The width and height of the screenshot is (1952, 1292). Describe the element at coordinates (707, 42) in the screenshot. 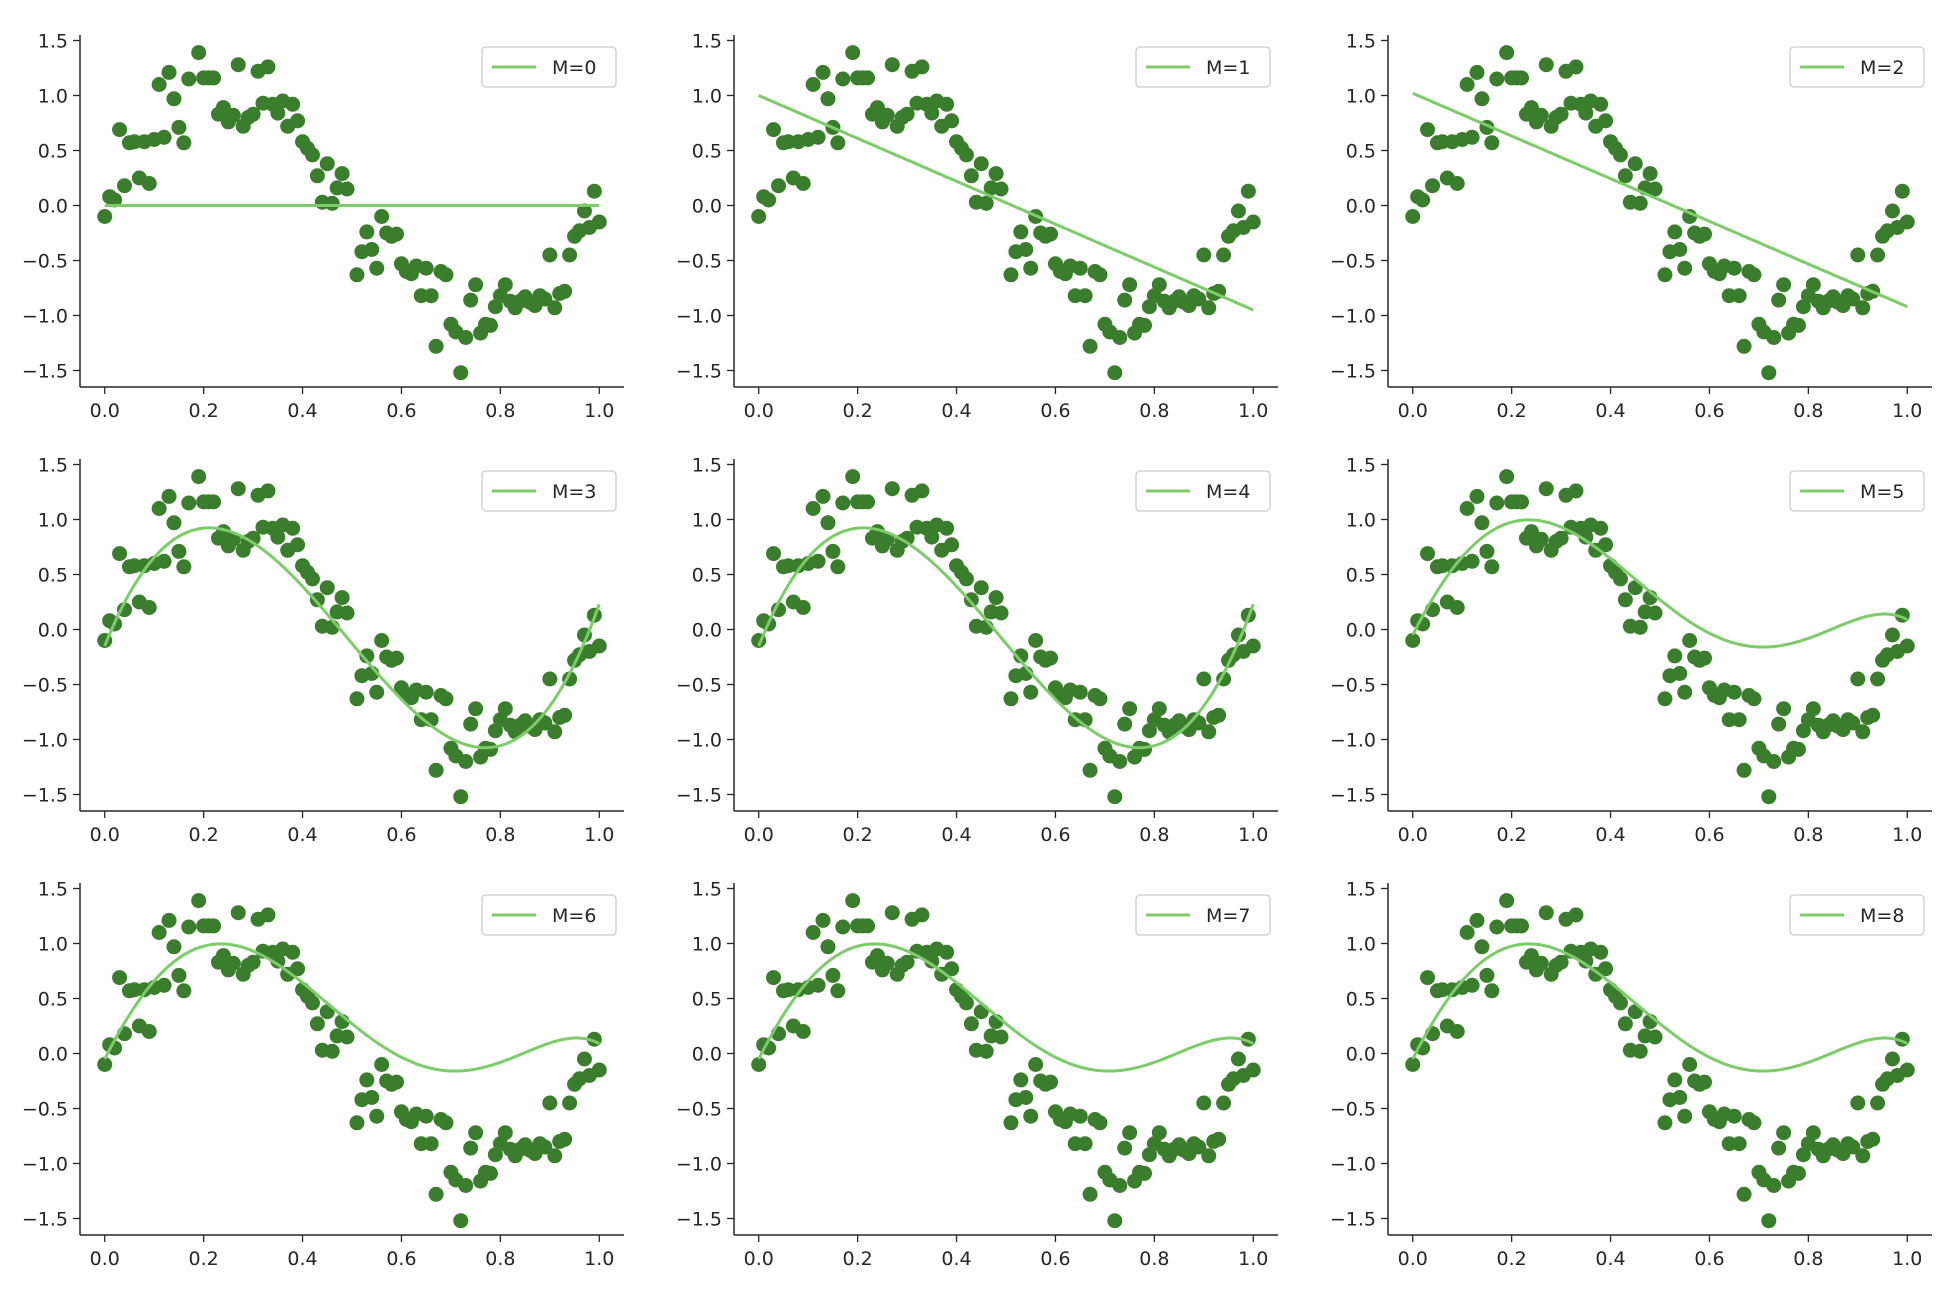

I see `y-tick-label: 1.5` at that location.